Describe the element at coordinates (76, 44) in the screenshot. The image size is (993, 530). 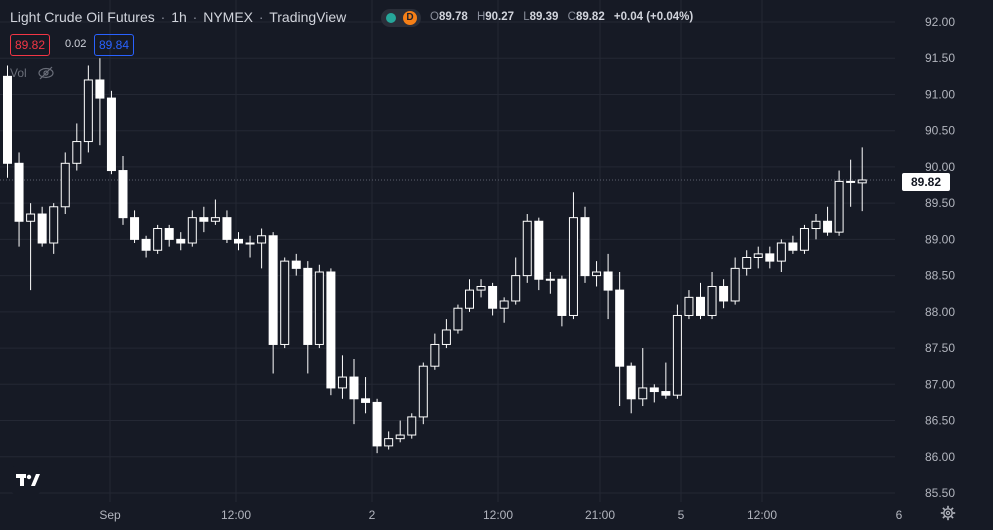
I see `spread-value: 0.02` at that location.